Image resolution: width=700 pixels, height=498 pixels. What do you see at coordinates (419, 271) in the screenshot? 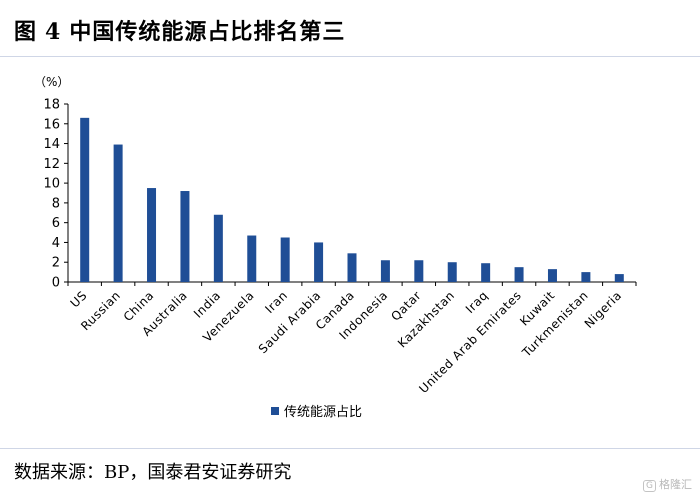
I see `bar-qatar` at bounding box center [419, 271].